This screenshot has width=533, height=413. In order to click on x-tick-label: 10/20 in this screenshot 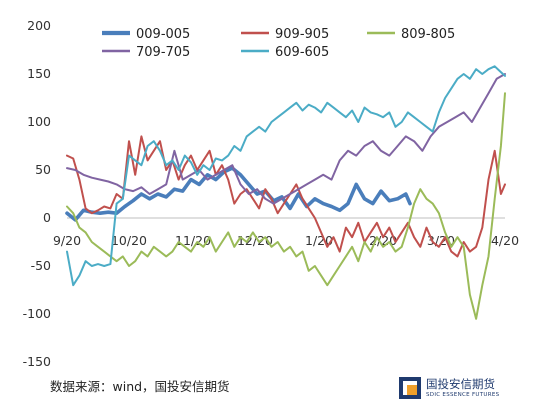, I will do `click(129, 240)`.